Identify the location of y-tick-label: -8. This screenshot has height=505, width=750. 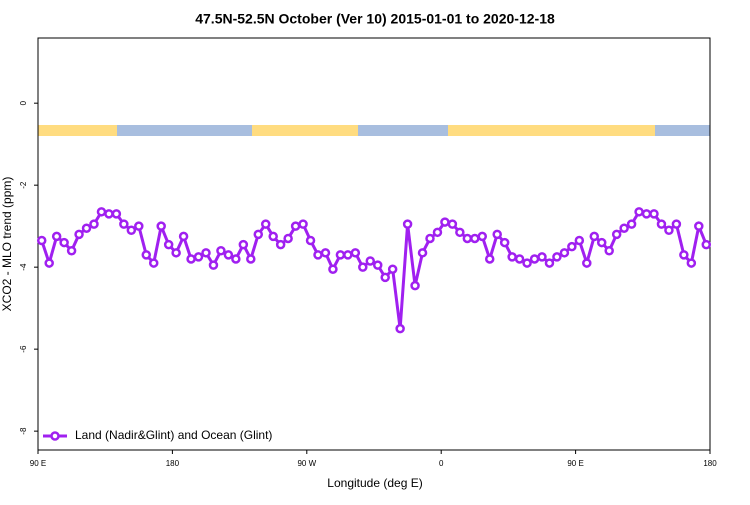
(23, 431).